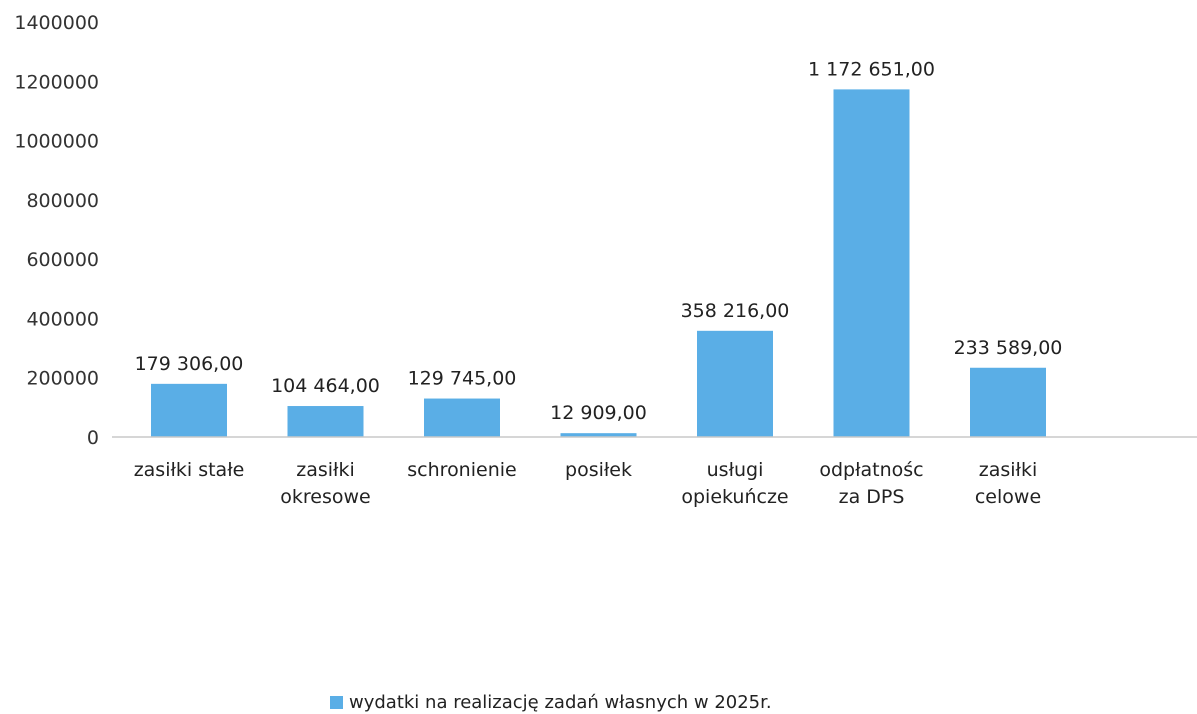 This screenshot has height=714, width=1197. I want to click on category-label: zasiłki celowe, so click(1008, 483).